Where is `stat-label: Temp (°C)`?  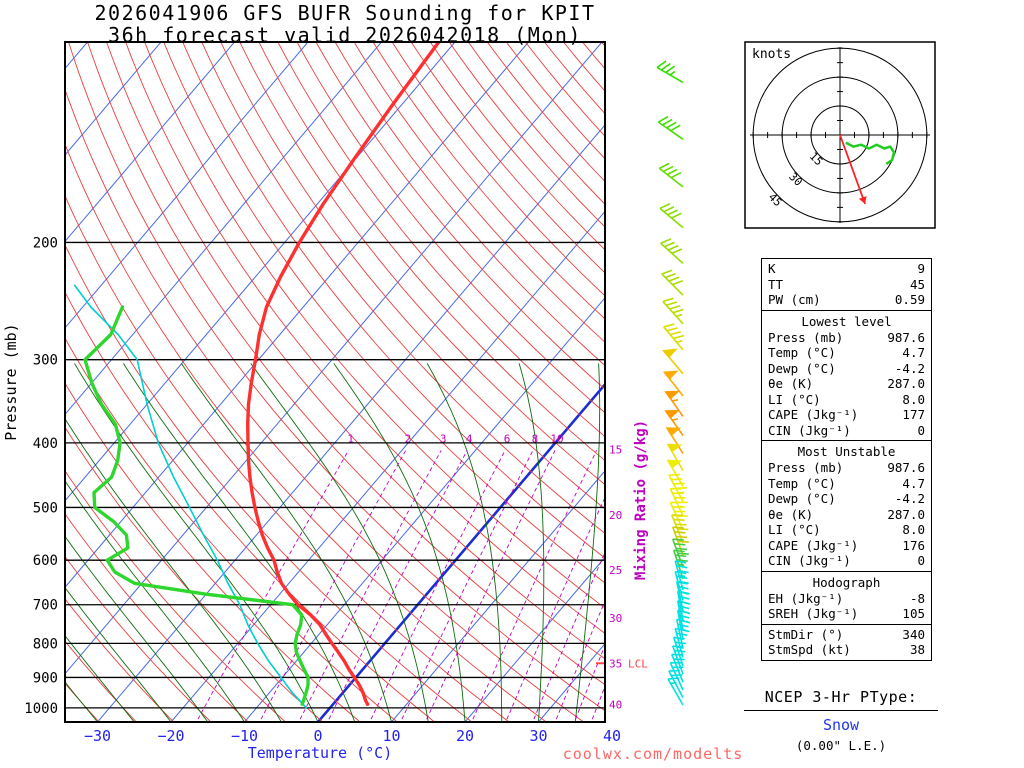
stat-label: Temp (°C) is located at coordinates (802, 352).